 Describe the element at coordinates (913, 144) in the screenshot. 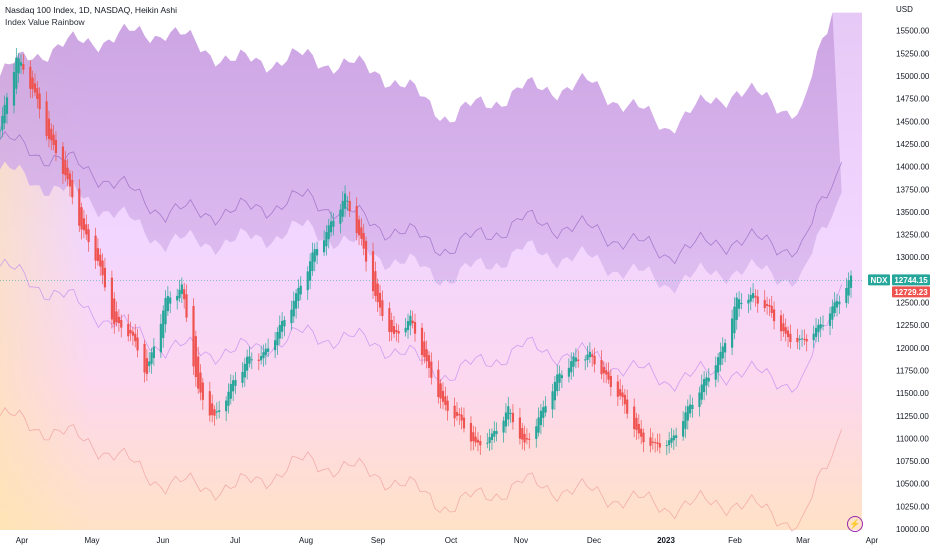

I see `y-tick-label: 14250.00` at that location.